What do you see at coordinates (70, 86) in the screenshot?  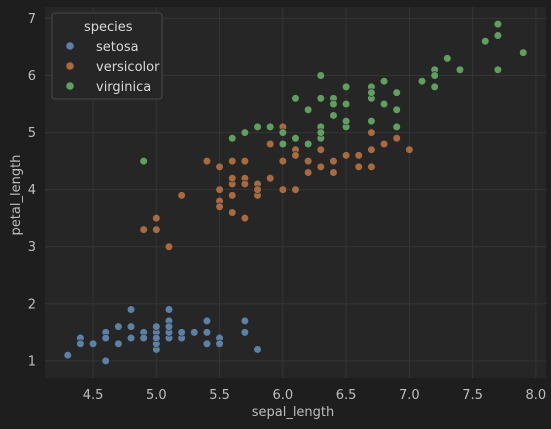 I see `legend-marker` at bounding box center [70, 86].